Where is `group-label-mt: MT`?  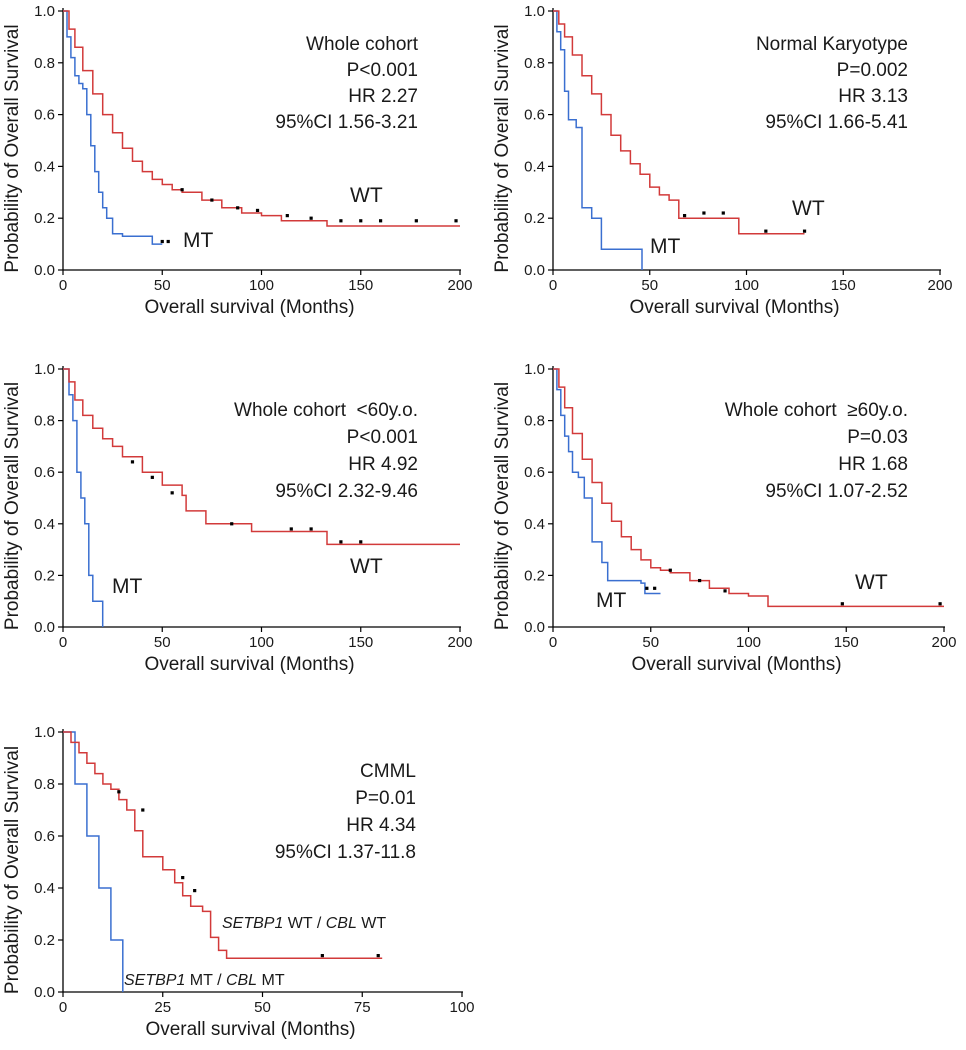 group-label-mt: MT is located at coordinates (198, 240).